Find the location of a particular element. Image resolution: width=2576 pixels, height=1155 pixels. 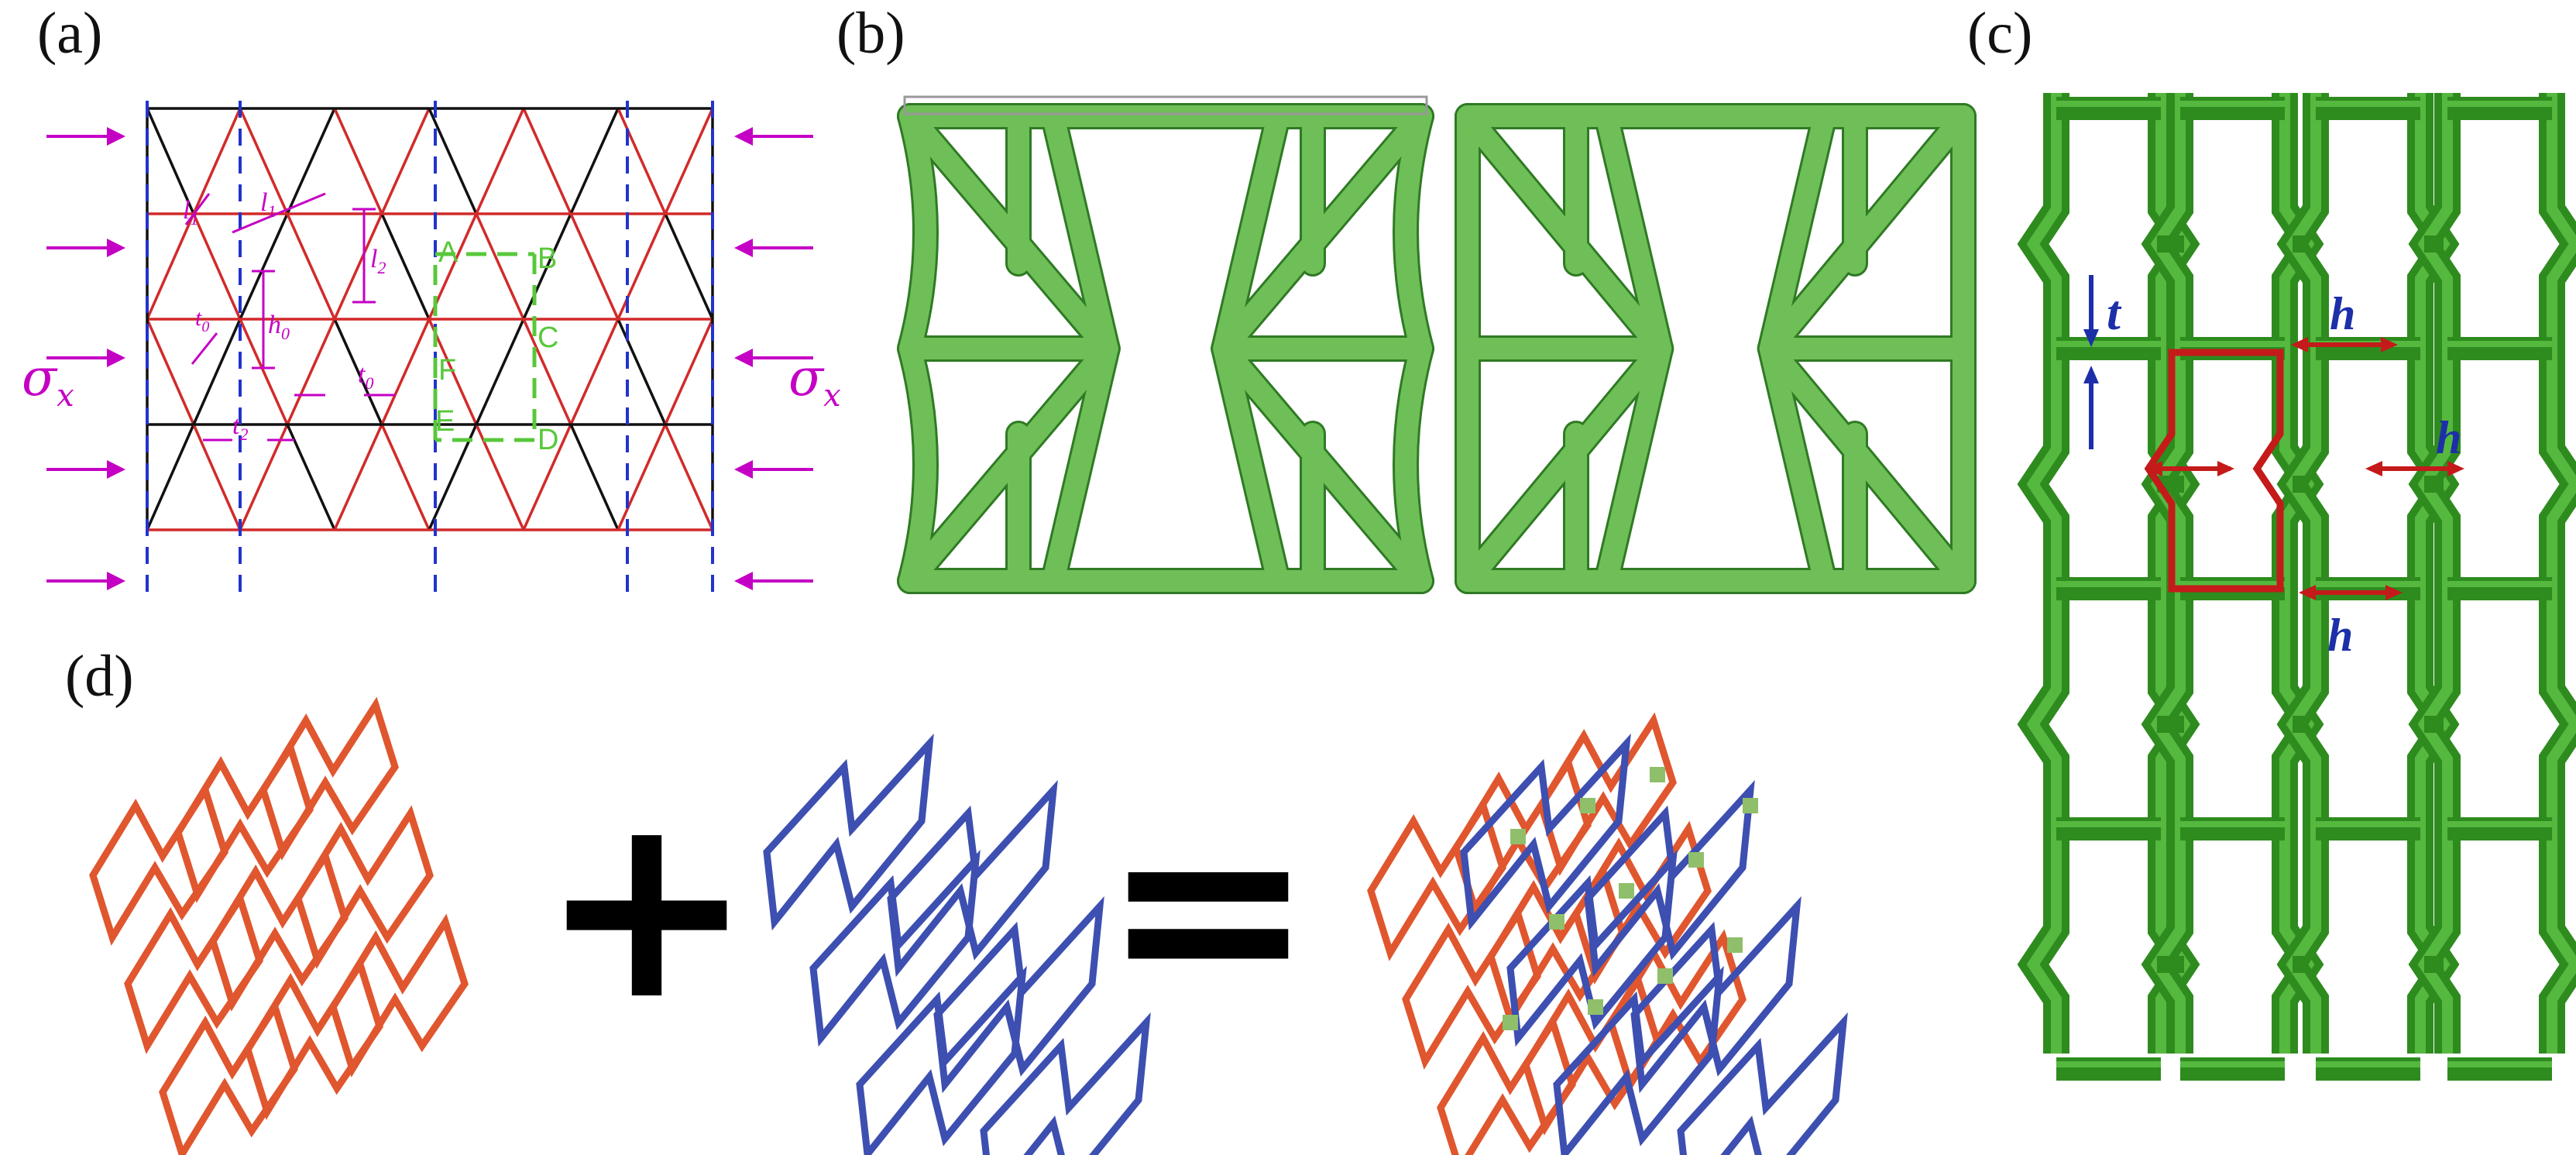

plus-sign: + is located at coordinates (647, 907).